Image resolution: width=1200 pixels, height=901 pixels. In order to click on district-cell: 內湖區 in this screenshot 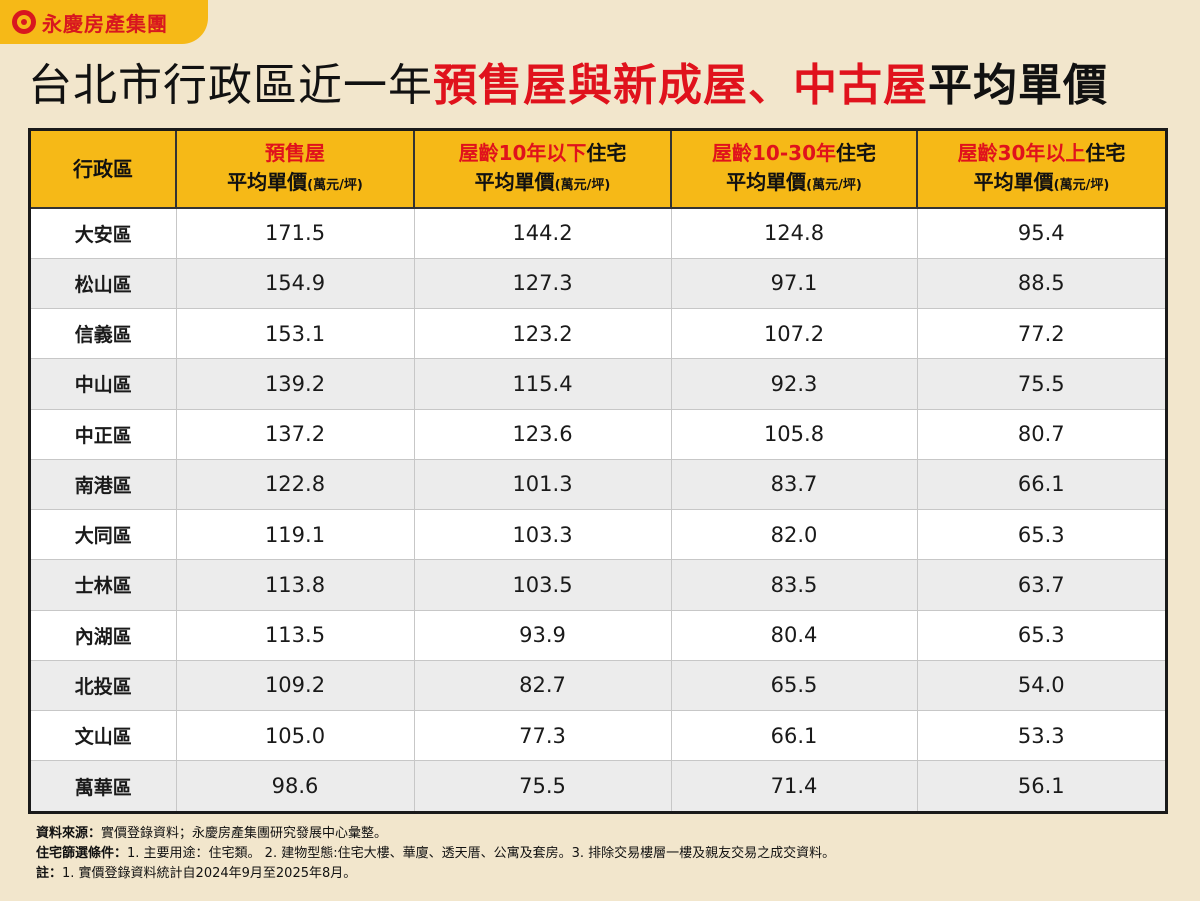, I will do `click(104, 635)`.